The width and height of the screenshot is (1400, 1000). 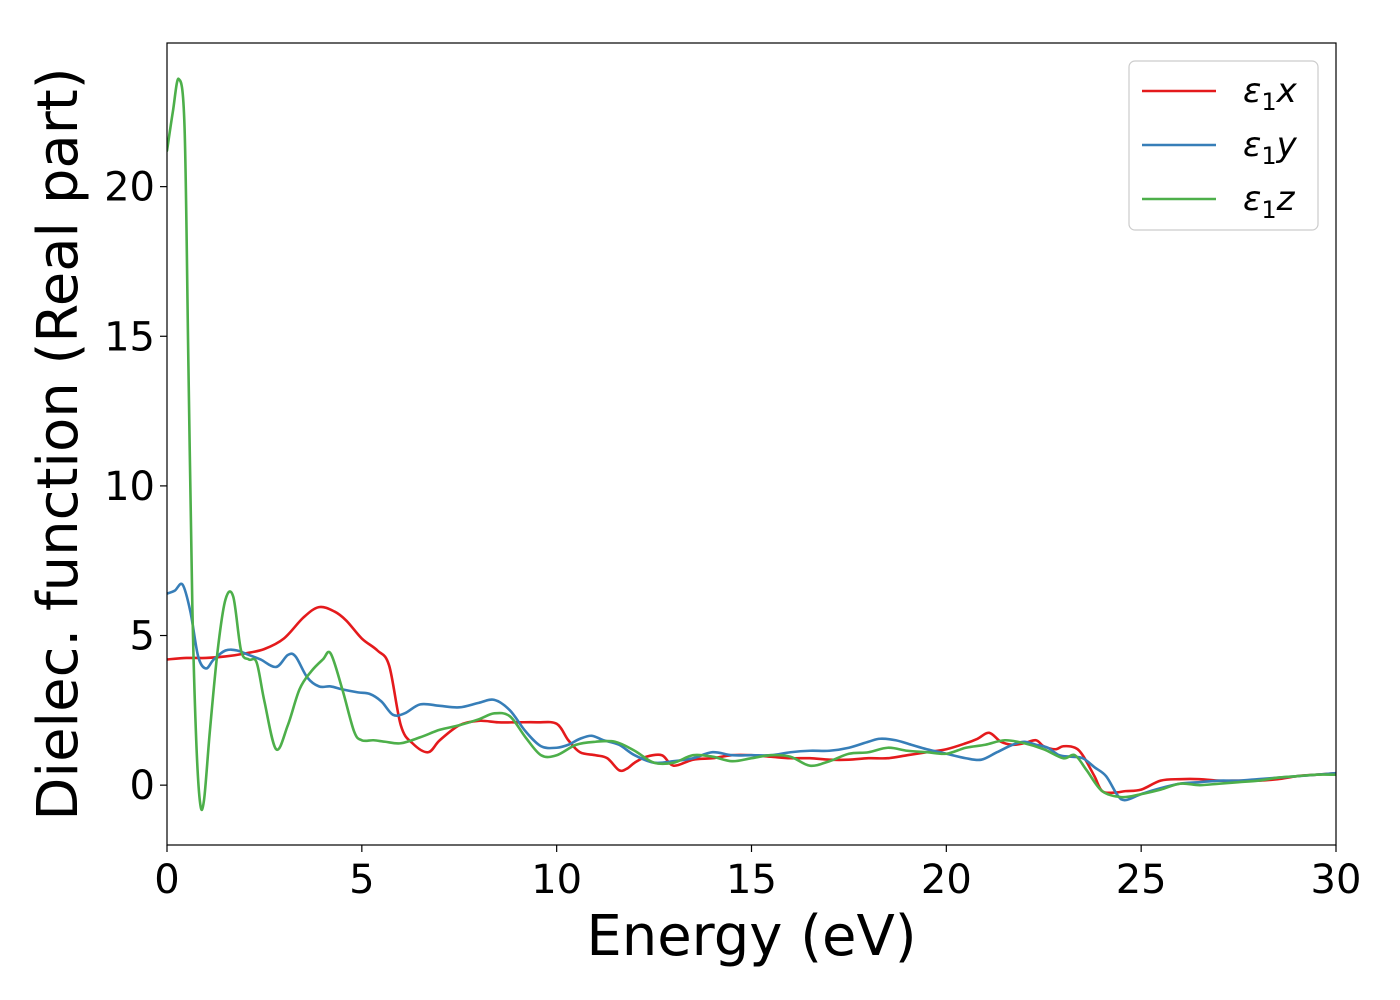 I want to click on x-axis-ticks: 0 5 10 15 20 25 30, so click(x=757, y=874).